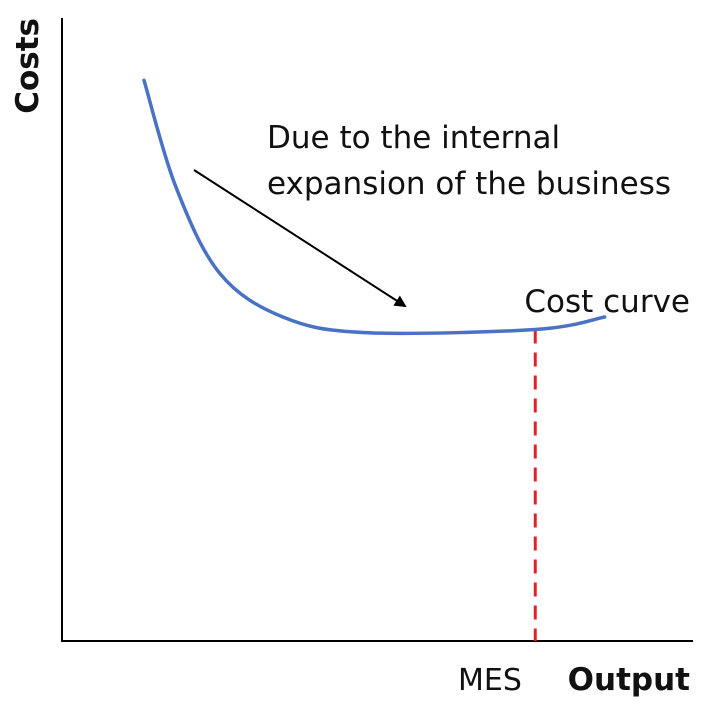 This screenshot has width=715, height=716. What do you see at coordinates (300, 238) in the screenshot?
I see `annotation-arrow` at bounding box center [300, 238].